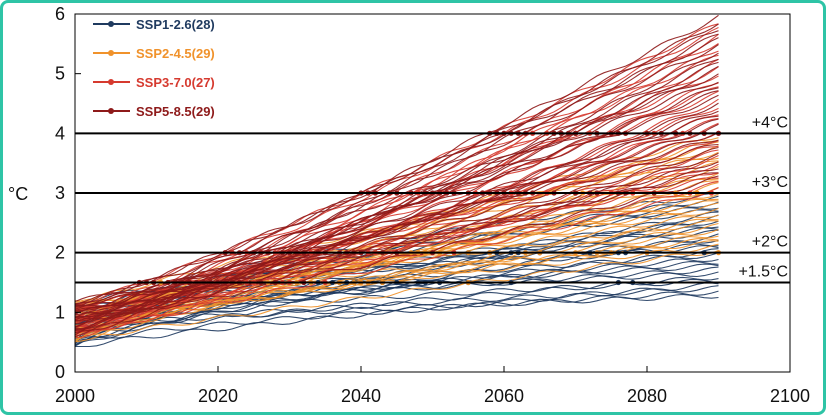 This screenshot has height=415, width=826. What do you see at coordinates (18, 194) in the screenshot?
I see `y-axis-label: °C` at bounding box center [18, 194].